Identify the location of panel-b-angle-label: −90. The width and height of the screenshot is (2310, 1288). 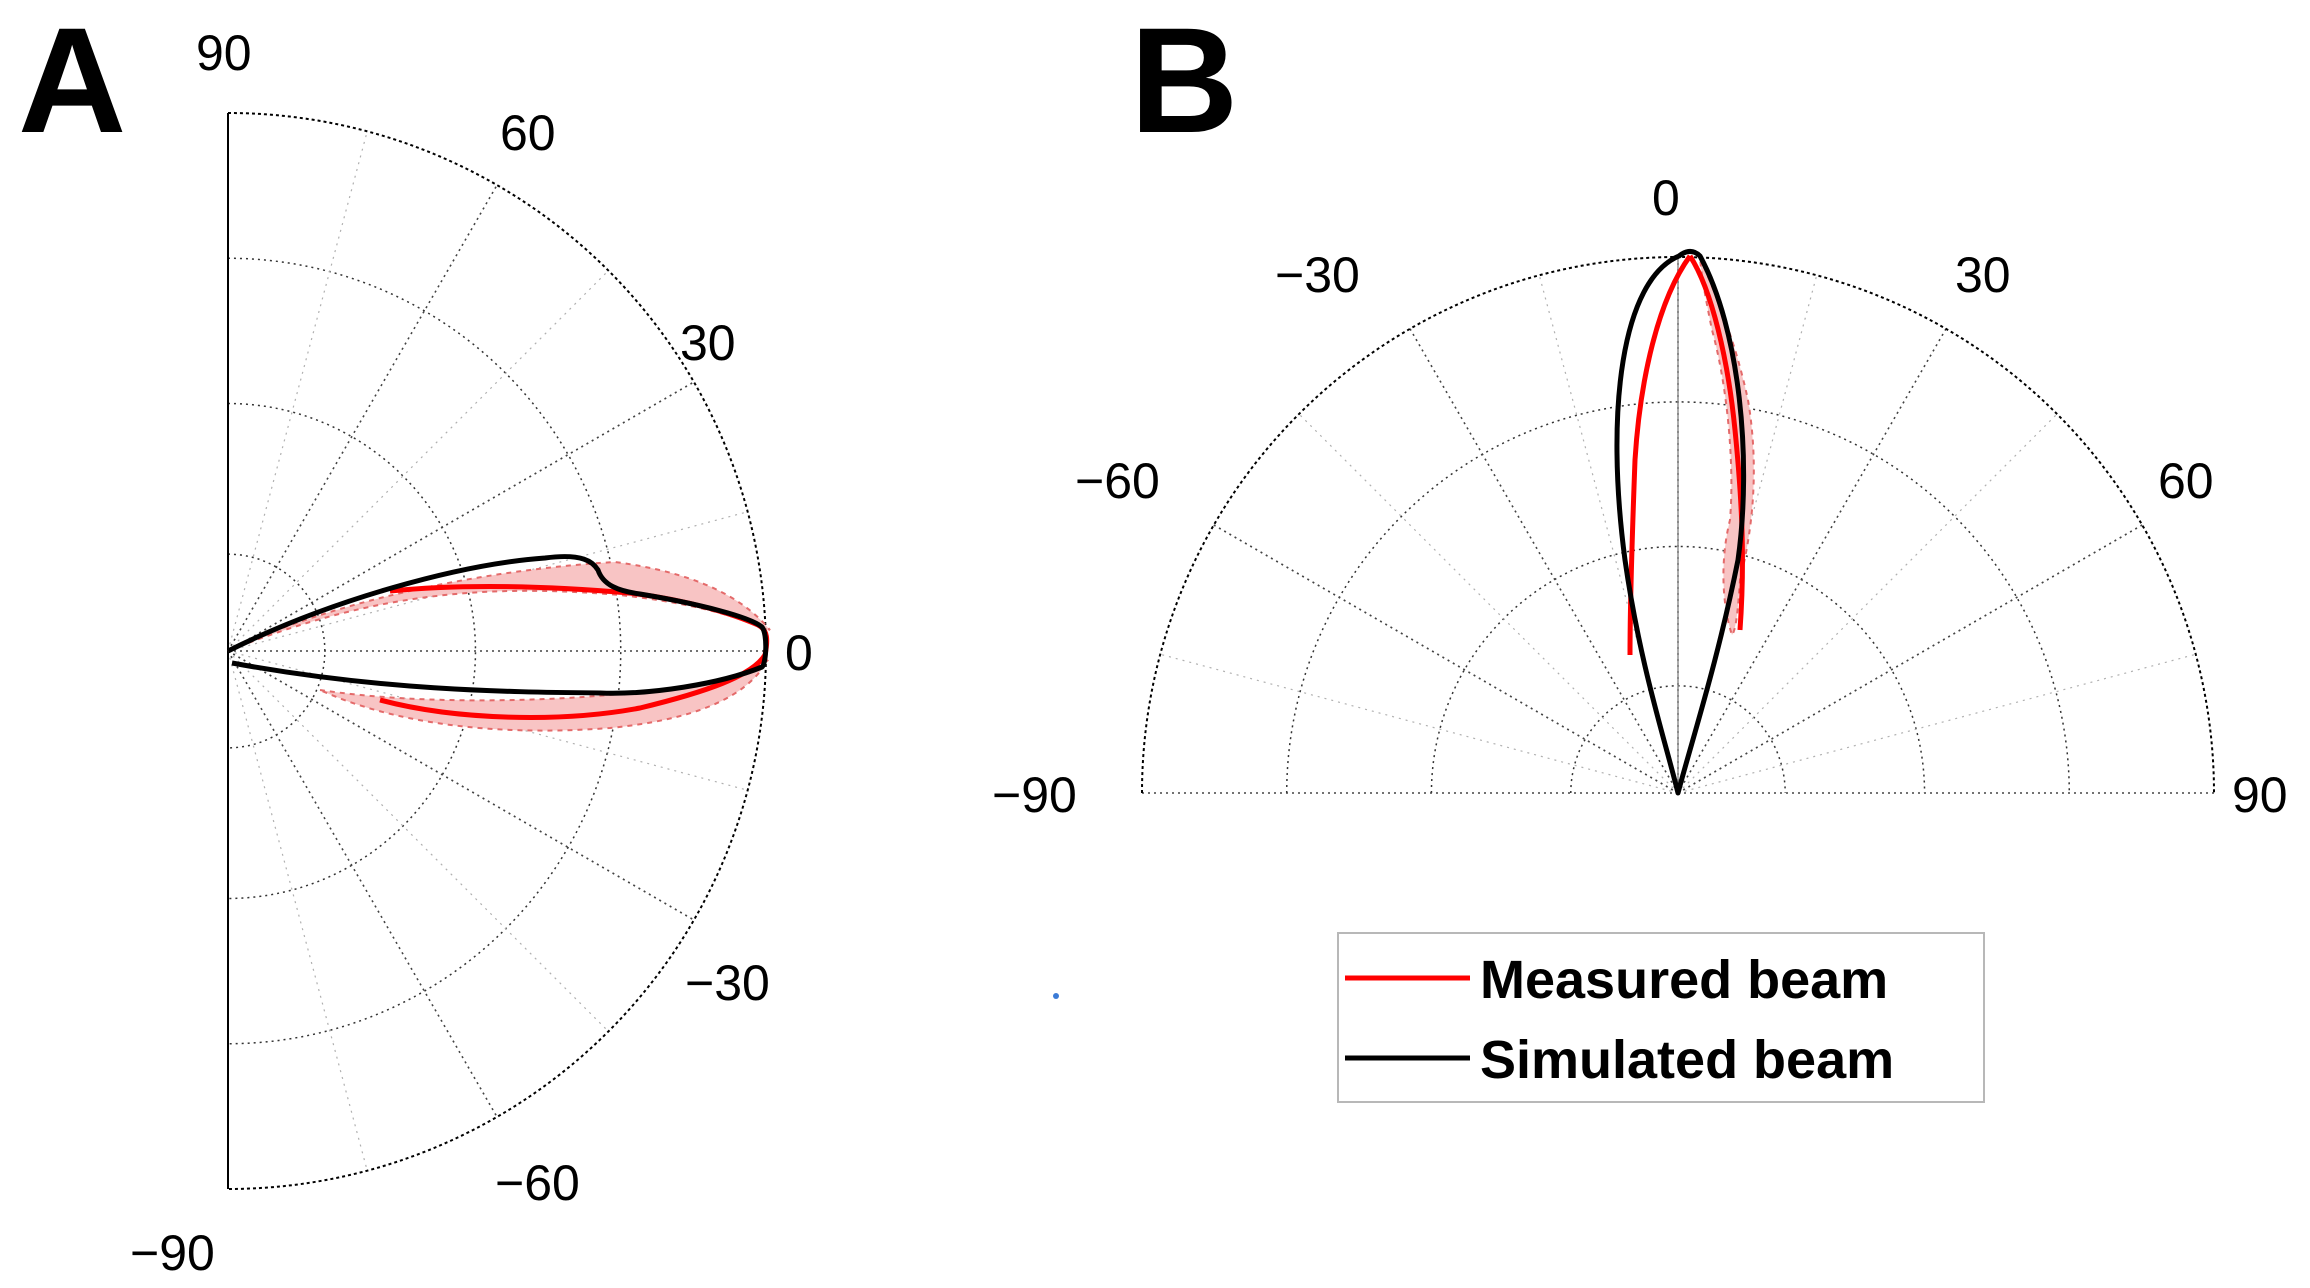
(1034, 795).